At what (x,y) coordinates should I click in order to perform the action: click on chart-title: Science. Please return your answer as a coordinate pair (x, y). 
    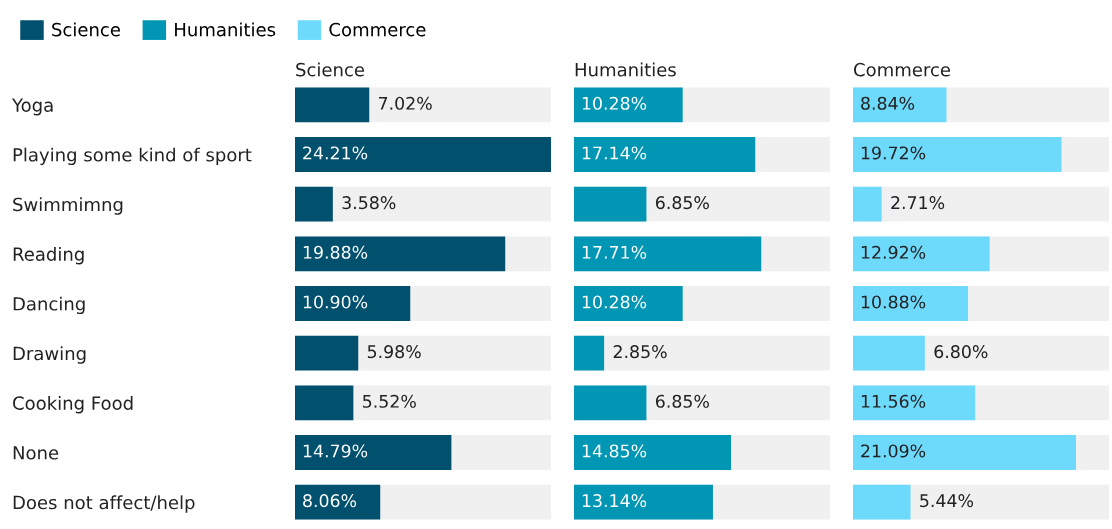
    Looking at the image, I should click on (330, 69).